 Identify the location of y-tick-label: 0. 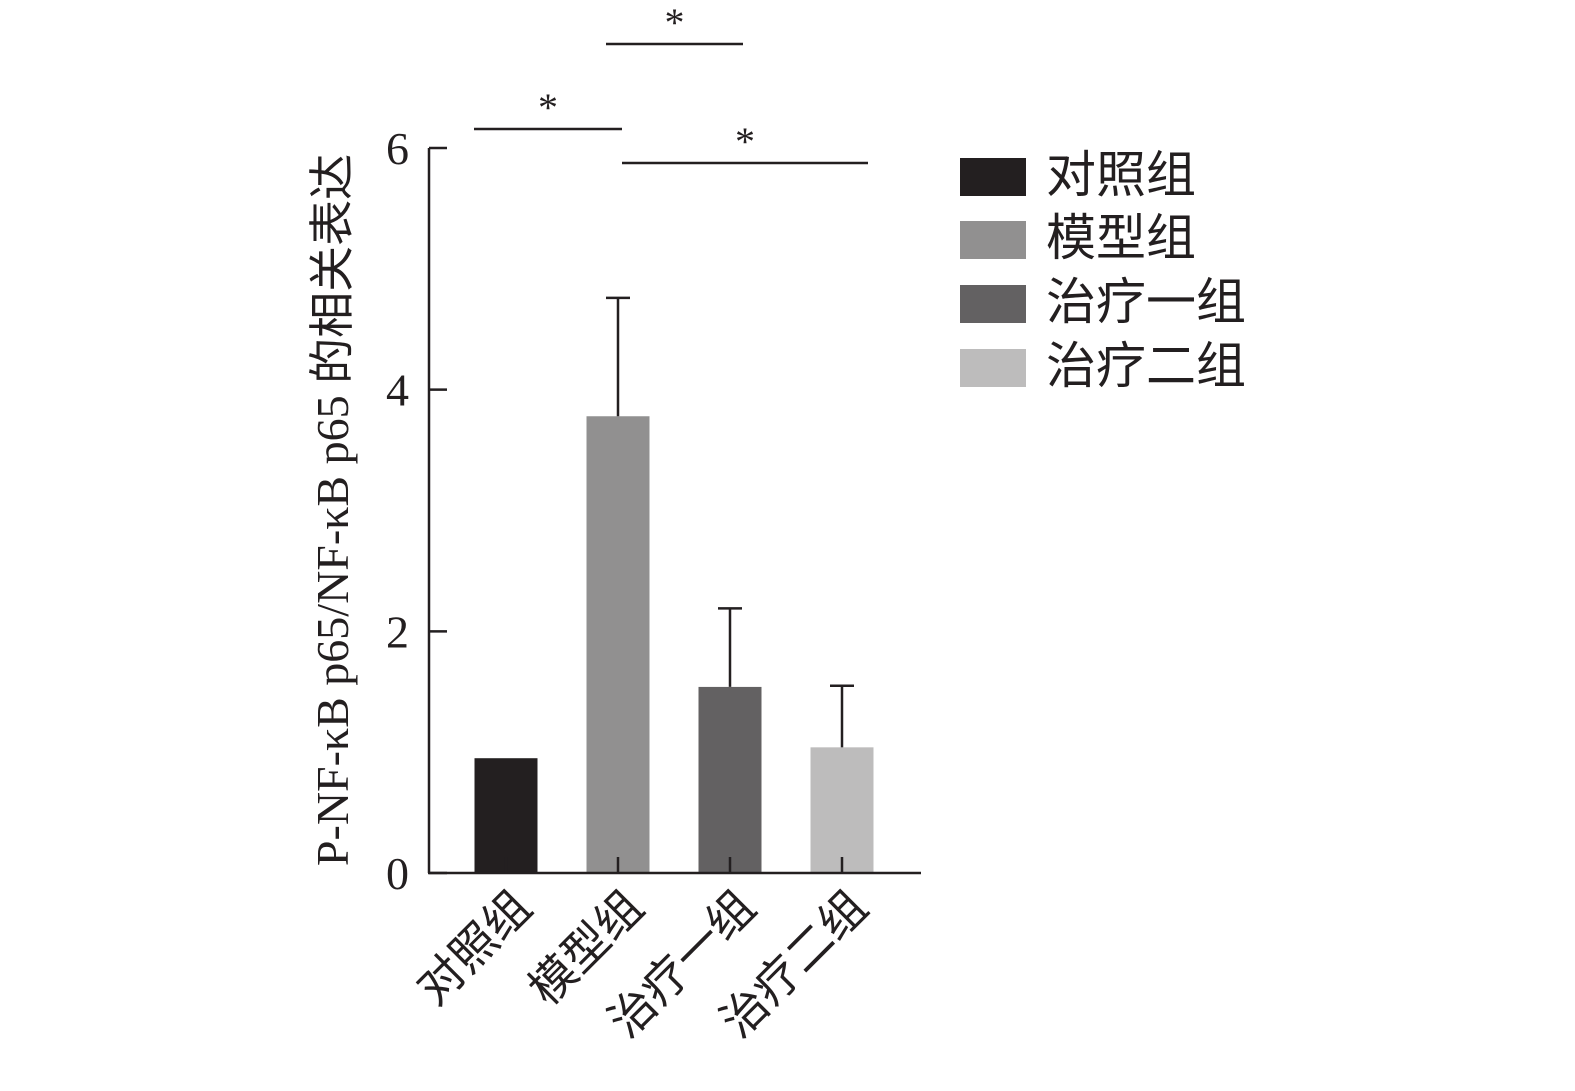
(397, 873).